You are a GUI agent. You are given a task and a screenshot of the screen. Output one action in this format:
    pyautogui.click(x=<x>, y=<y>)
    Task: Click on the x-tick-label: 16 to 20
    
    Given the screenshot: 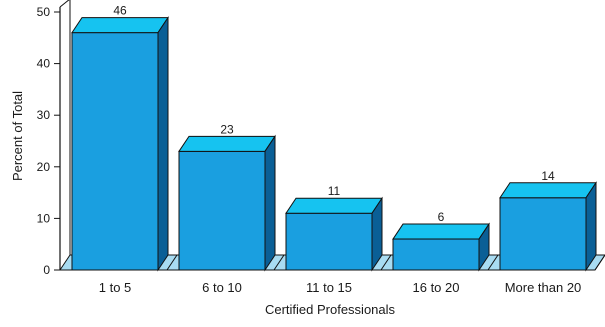 What is the action you would take?
    pyautogui.click(x=436, y=287)
    